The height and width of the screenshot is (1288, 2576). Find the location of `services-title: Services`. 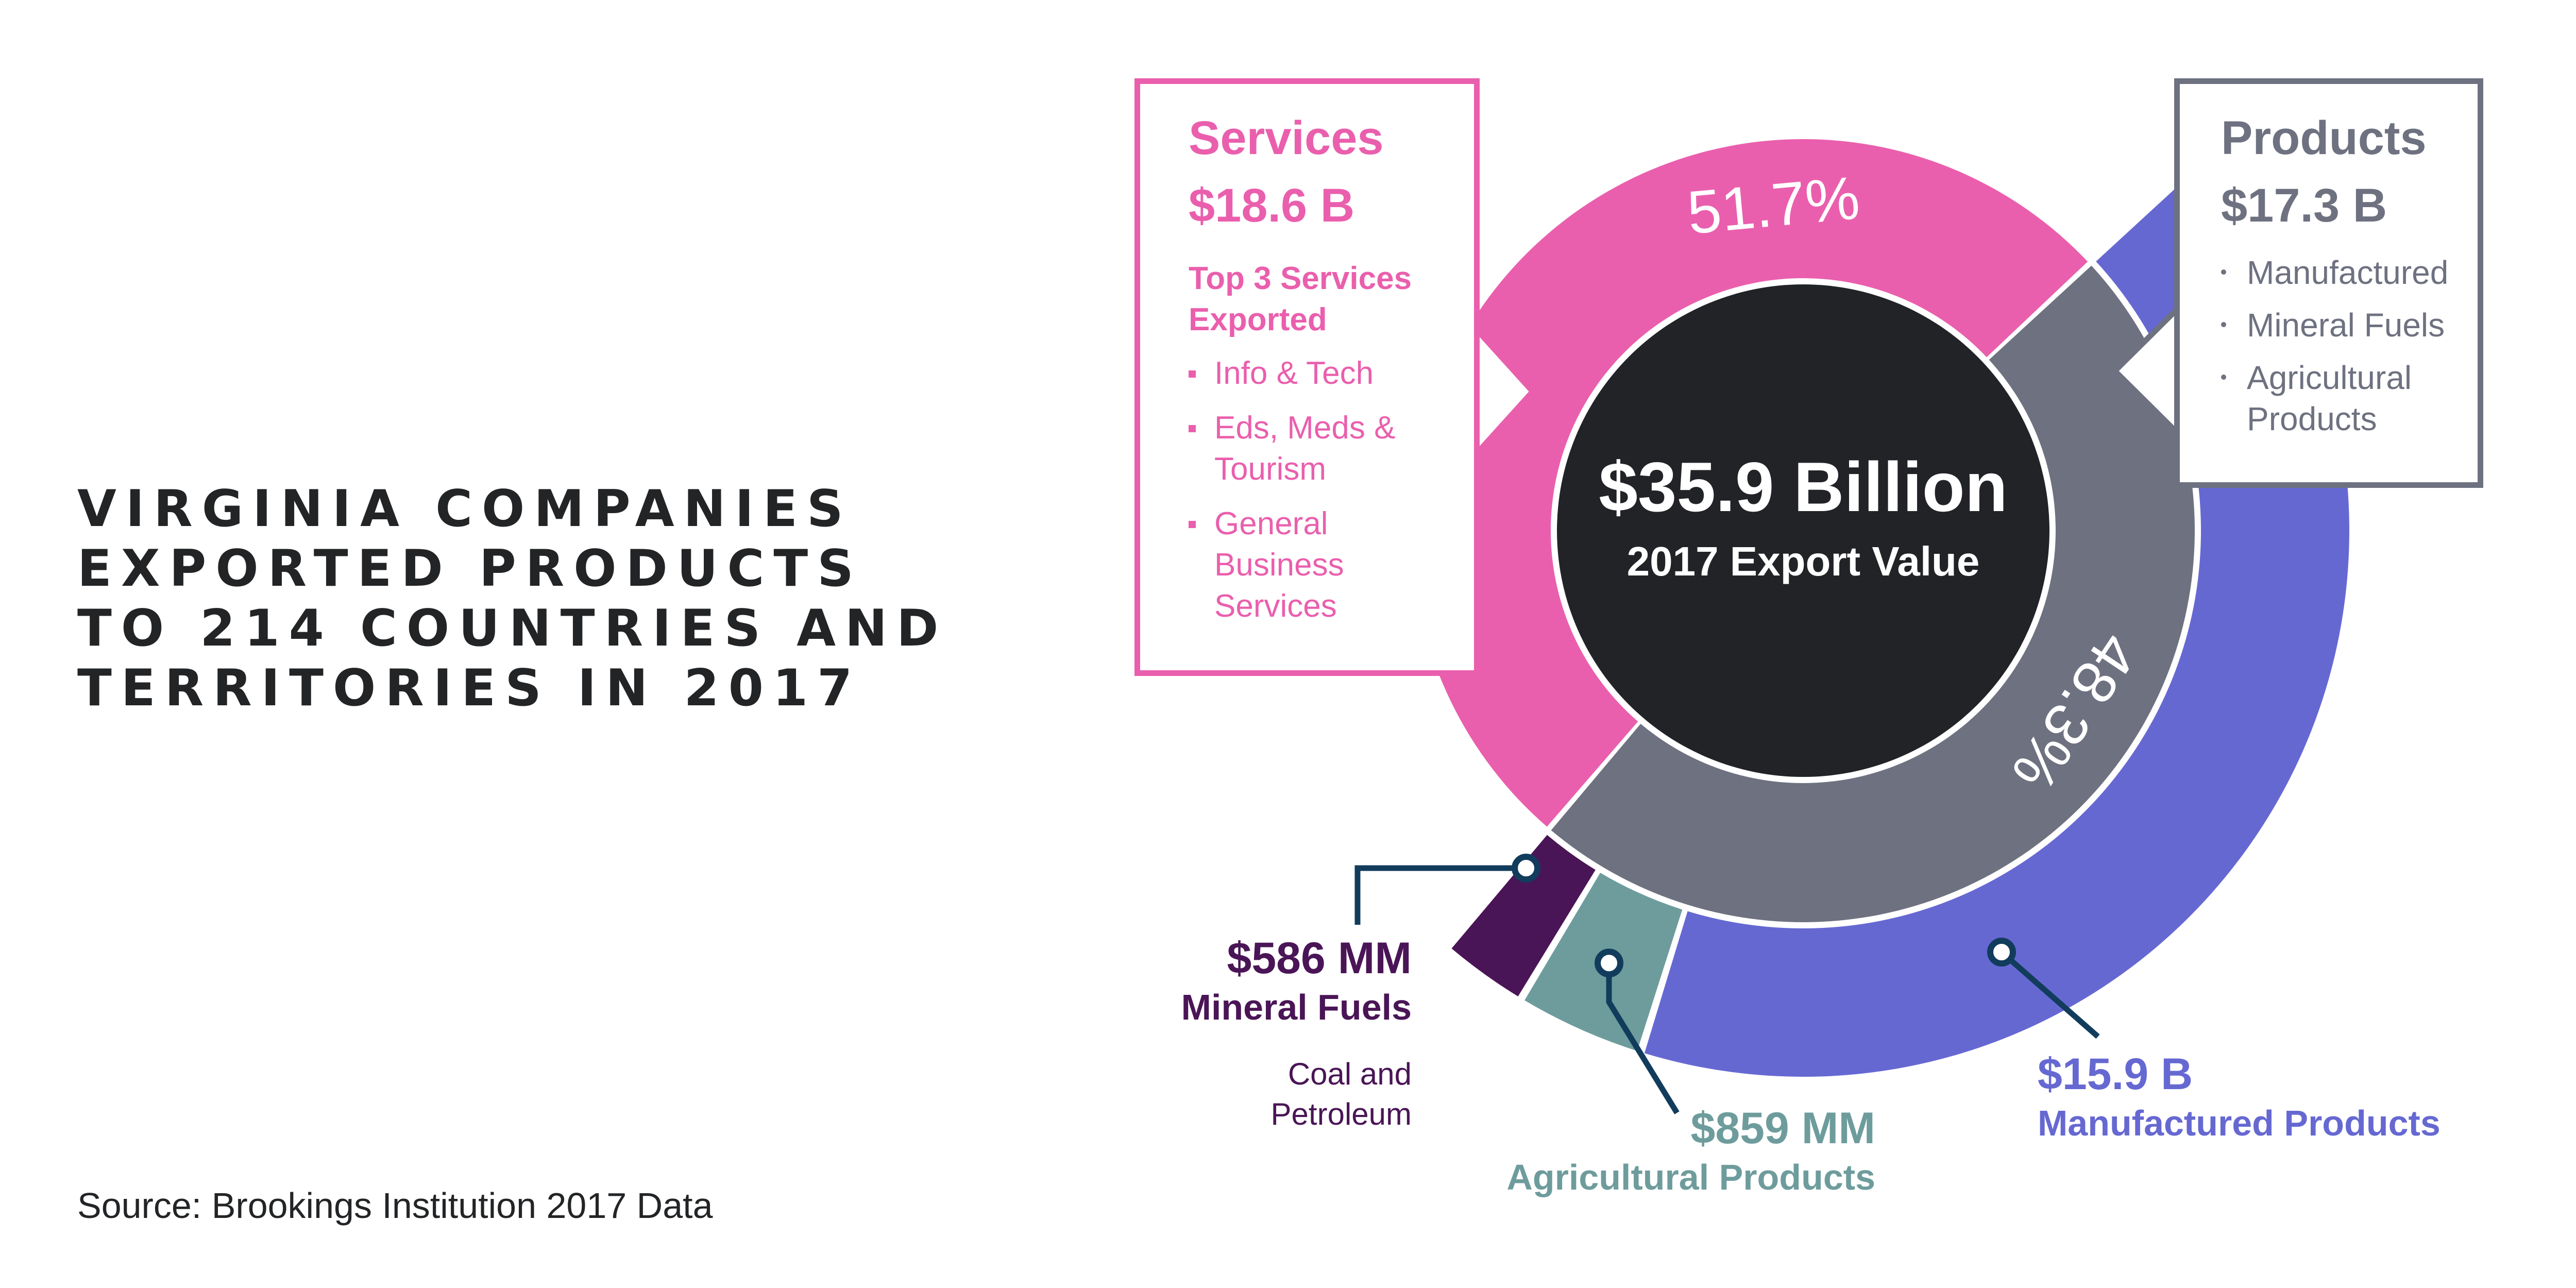

services-title: Services is located at coordinates (1286, 138).